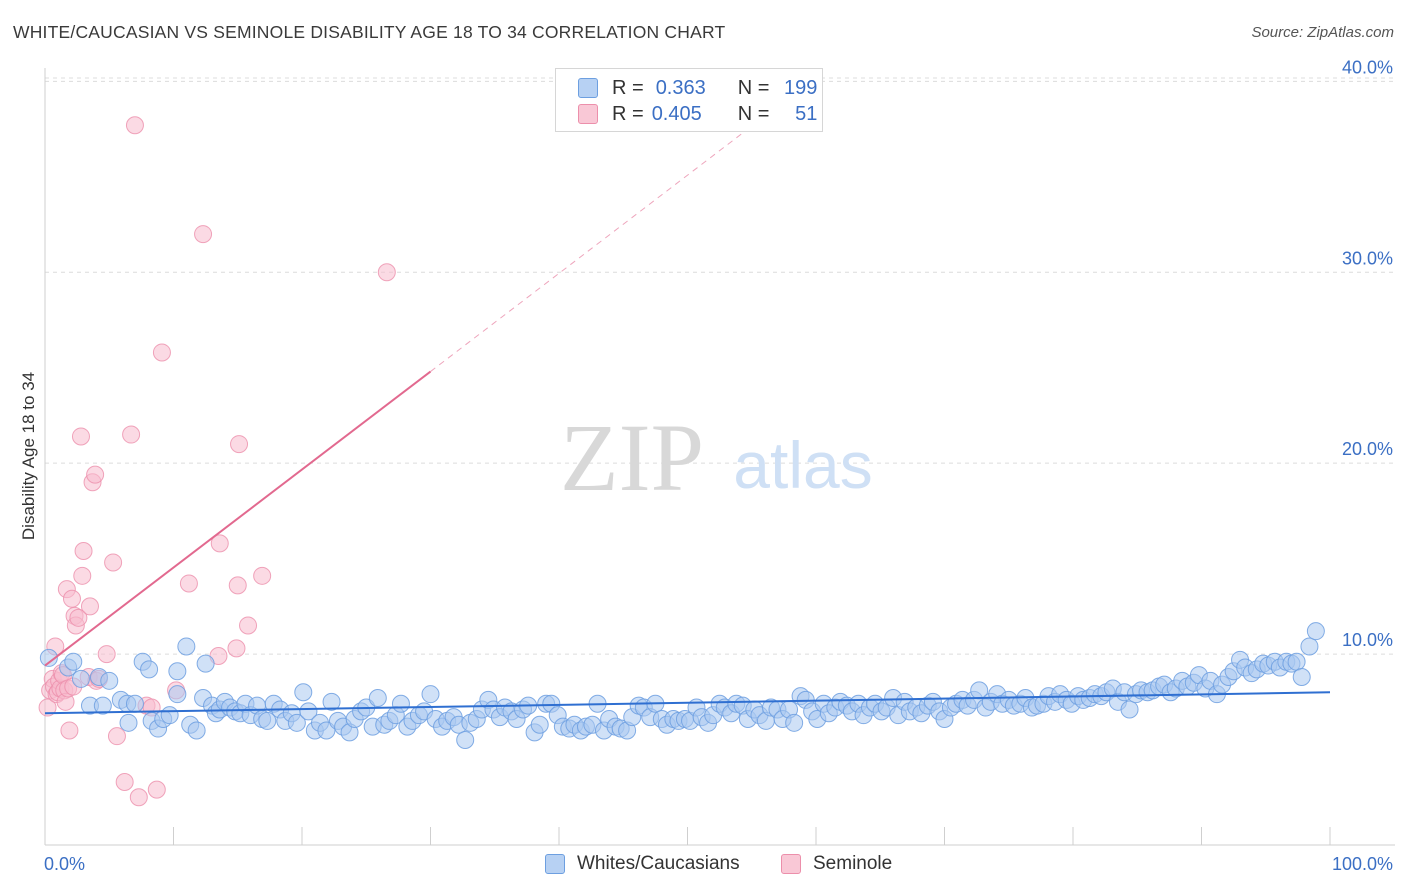 The image size is (1406, 892). Describe the element at coordinates (588, 251) in the screenshot. I see `seminole-trend-extension` at that location.